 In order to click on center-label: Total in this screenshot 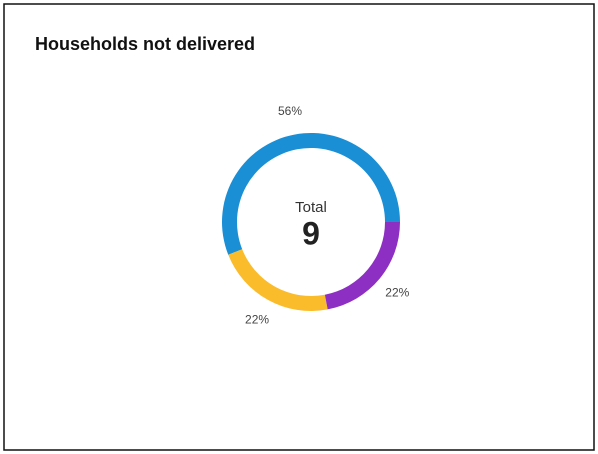, I will do `click(311, 207)`.